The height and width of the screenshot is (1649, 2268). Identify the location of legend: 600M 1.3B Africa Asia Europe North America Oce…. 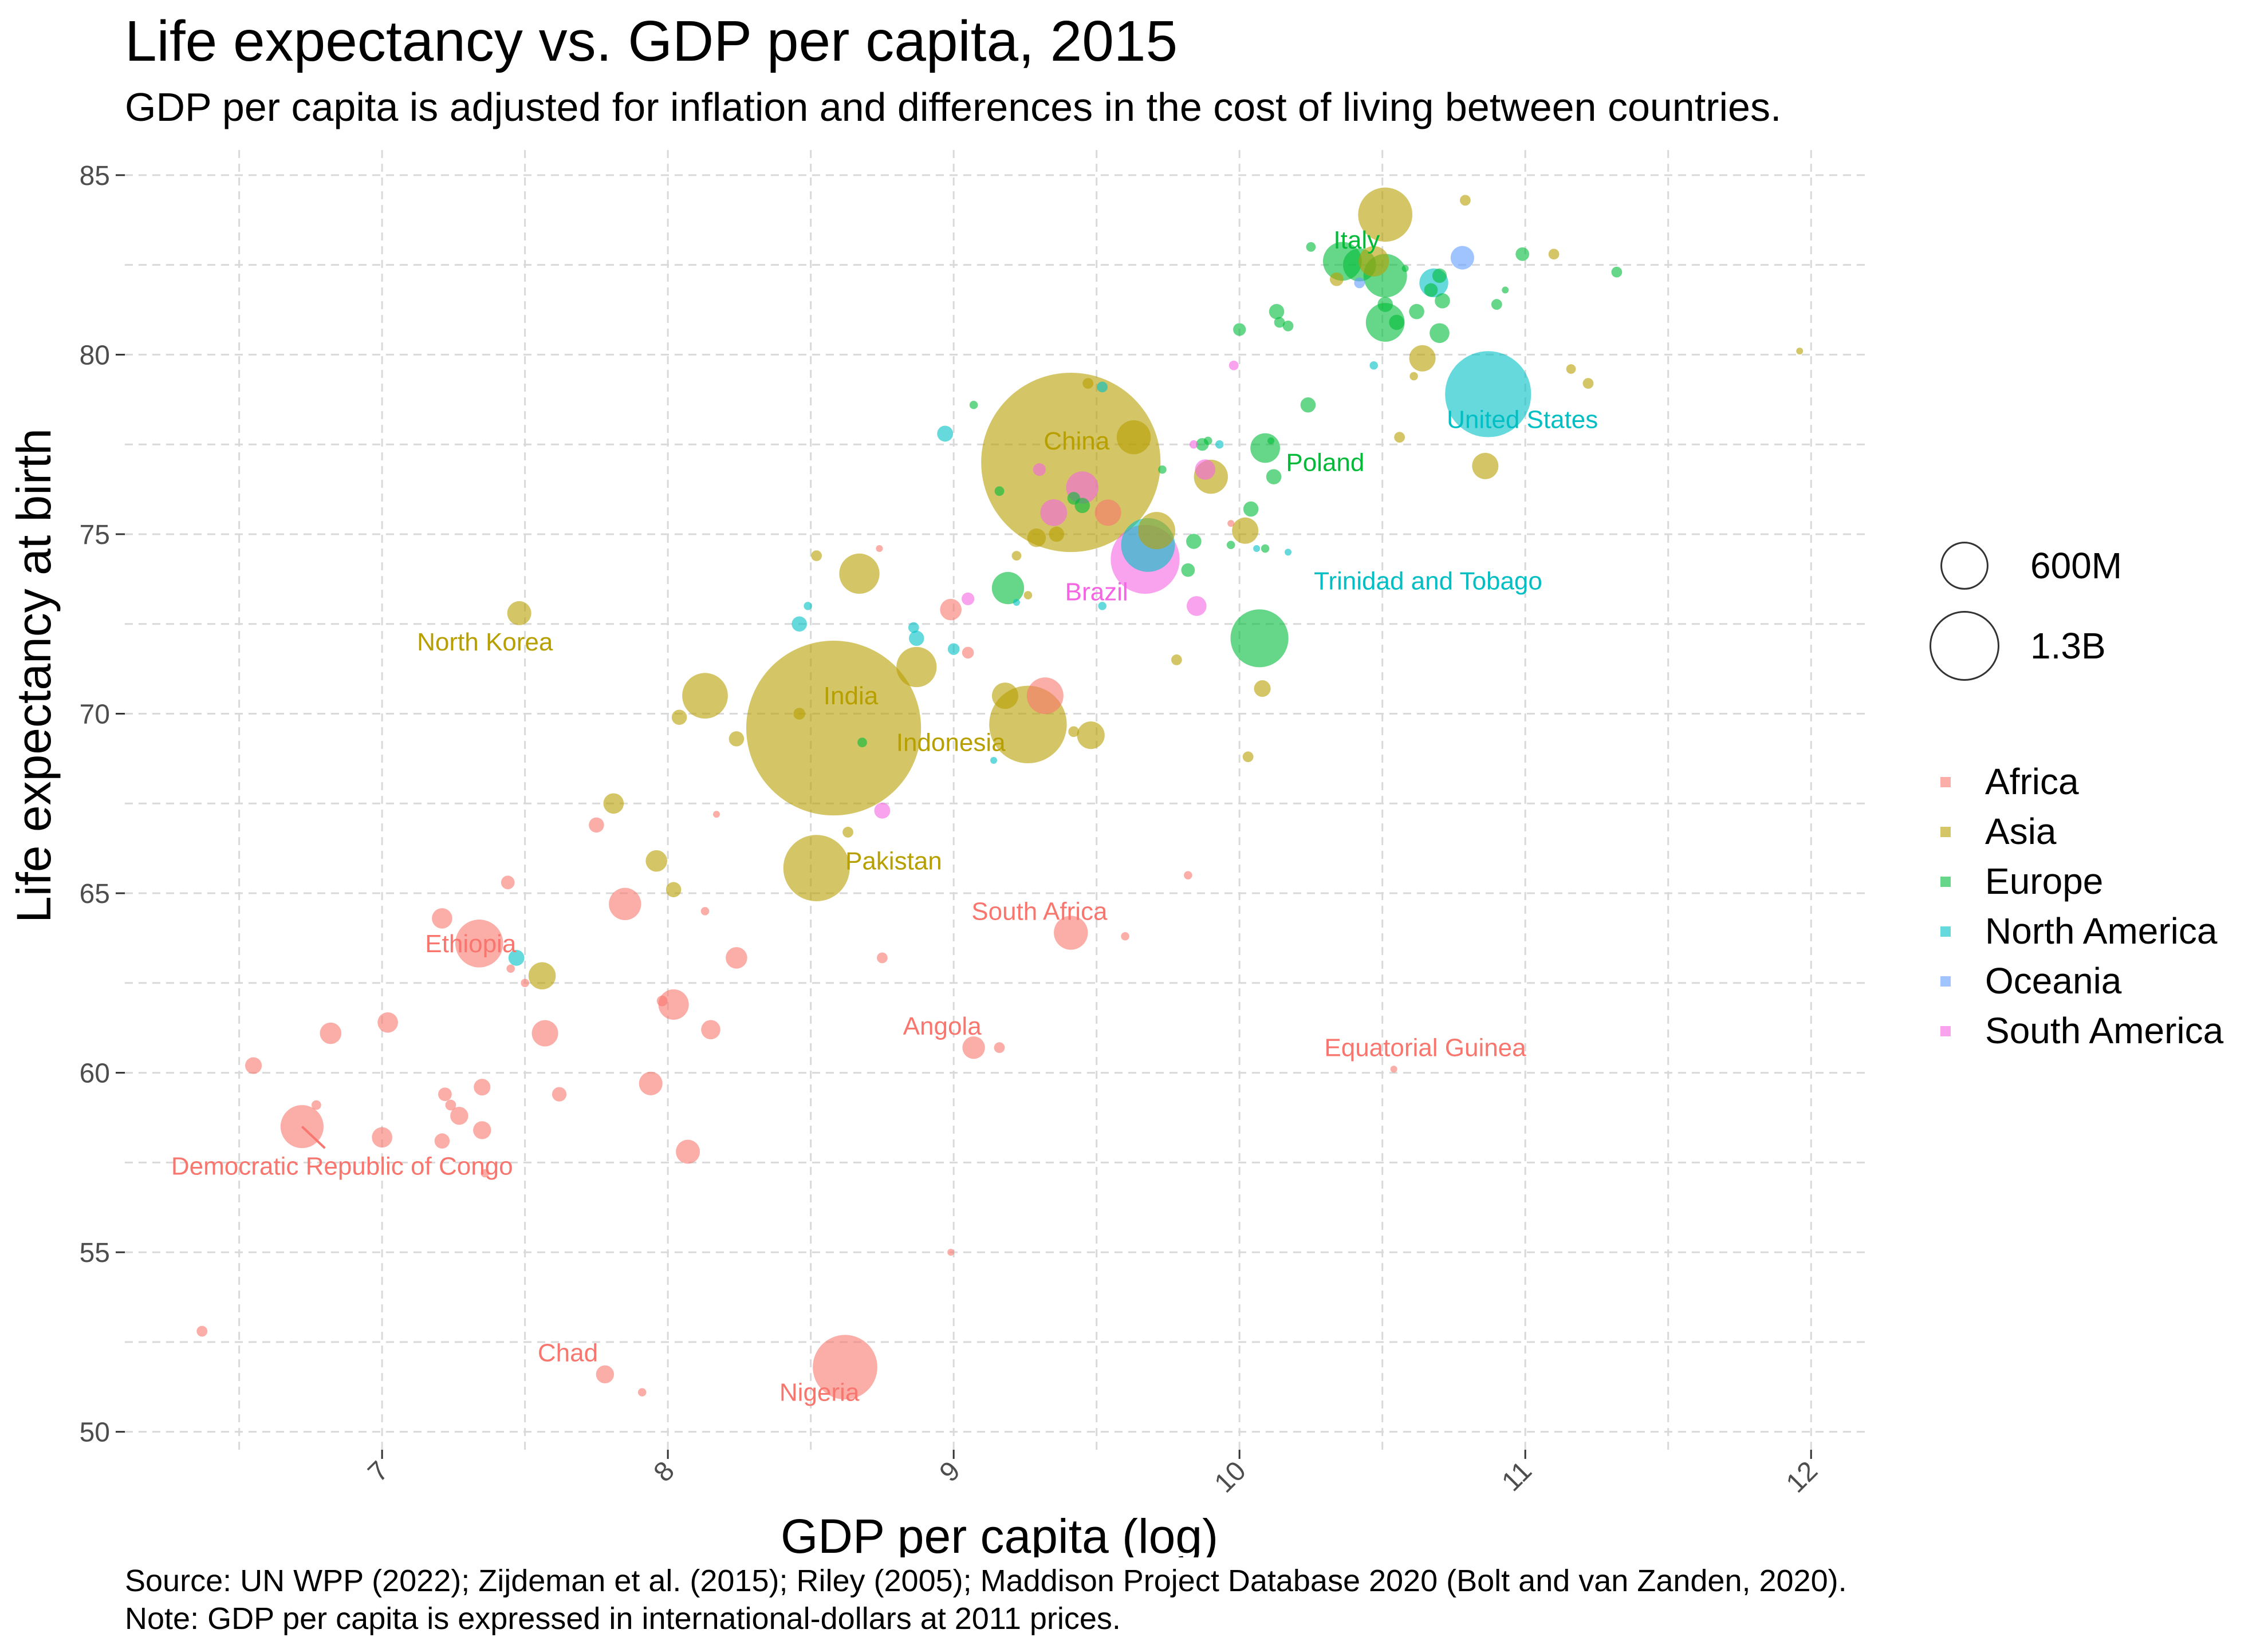
(2077, 796).